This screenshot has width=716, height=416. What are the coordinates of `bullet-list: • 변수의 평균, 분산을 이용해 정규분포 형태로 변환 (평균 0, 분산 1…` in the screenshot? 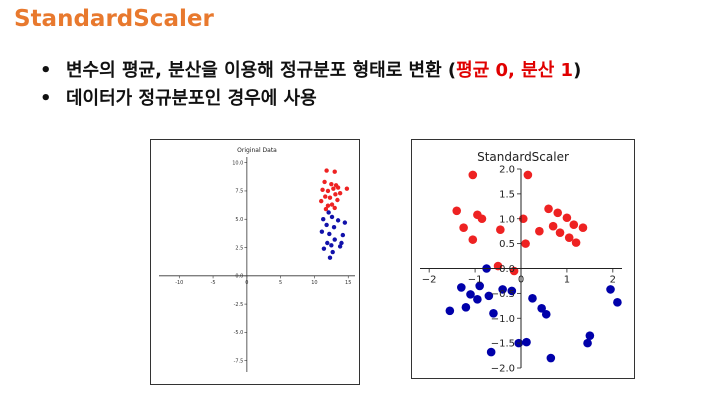 It's located at (310, 86).